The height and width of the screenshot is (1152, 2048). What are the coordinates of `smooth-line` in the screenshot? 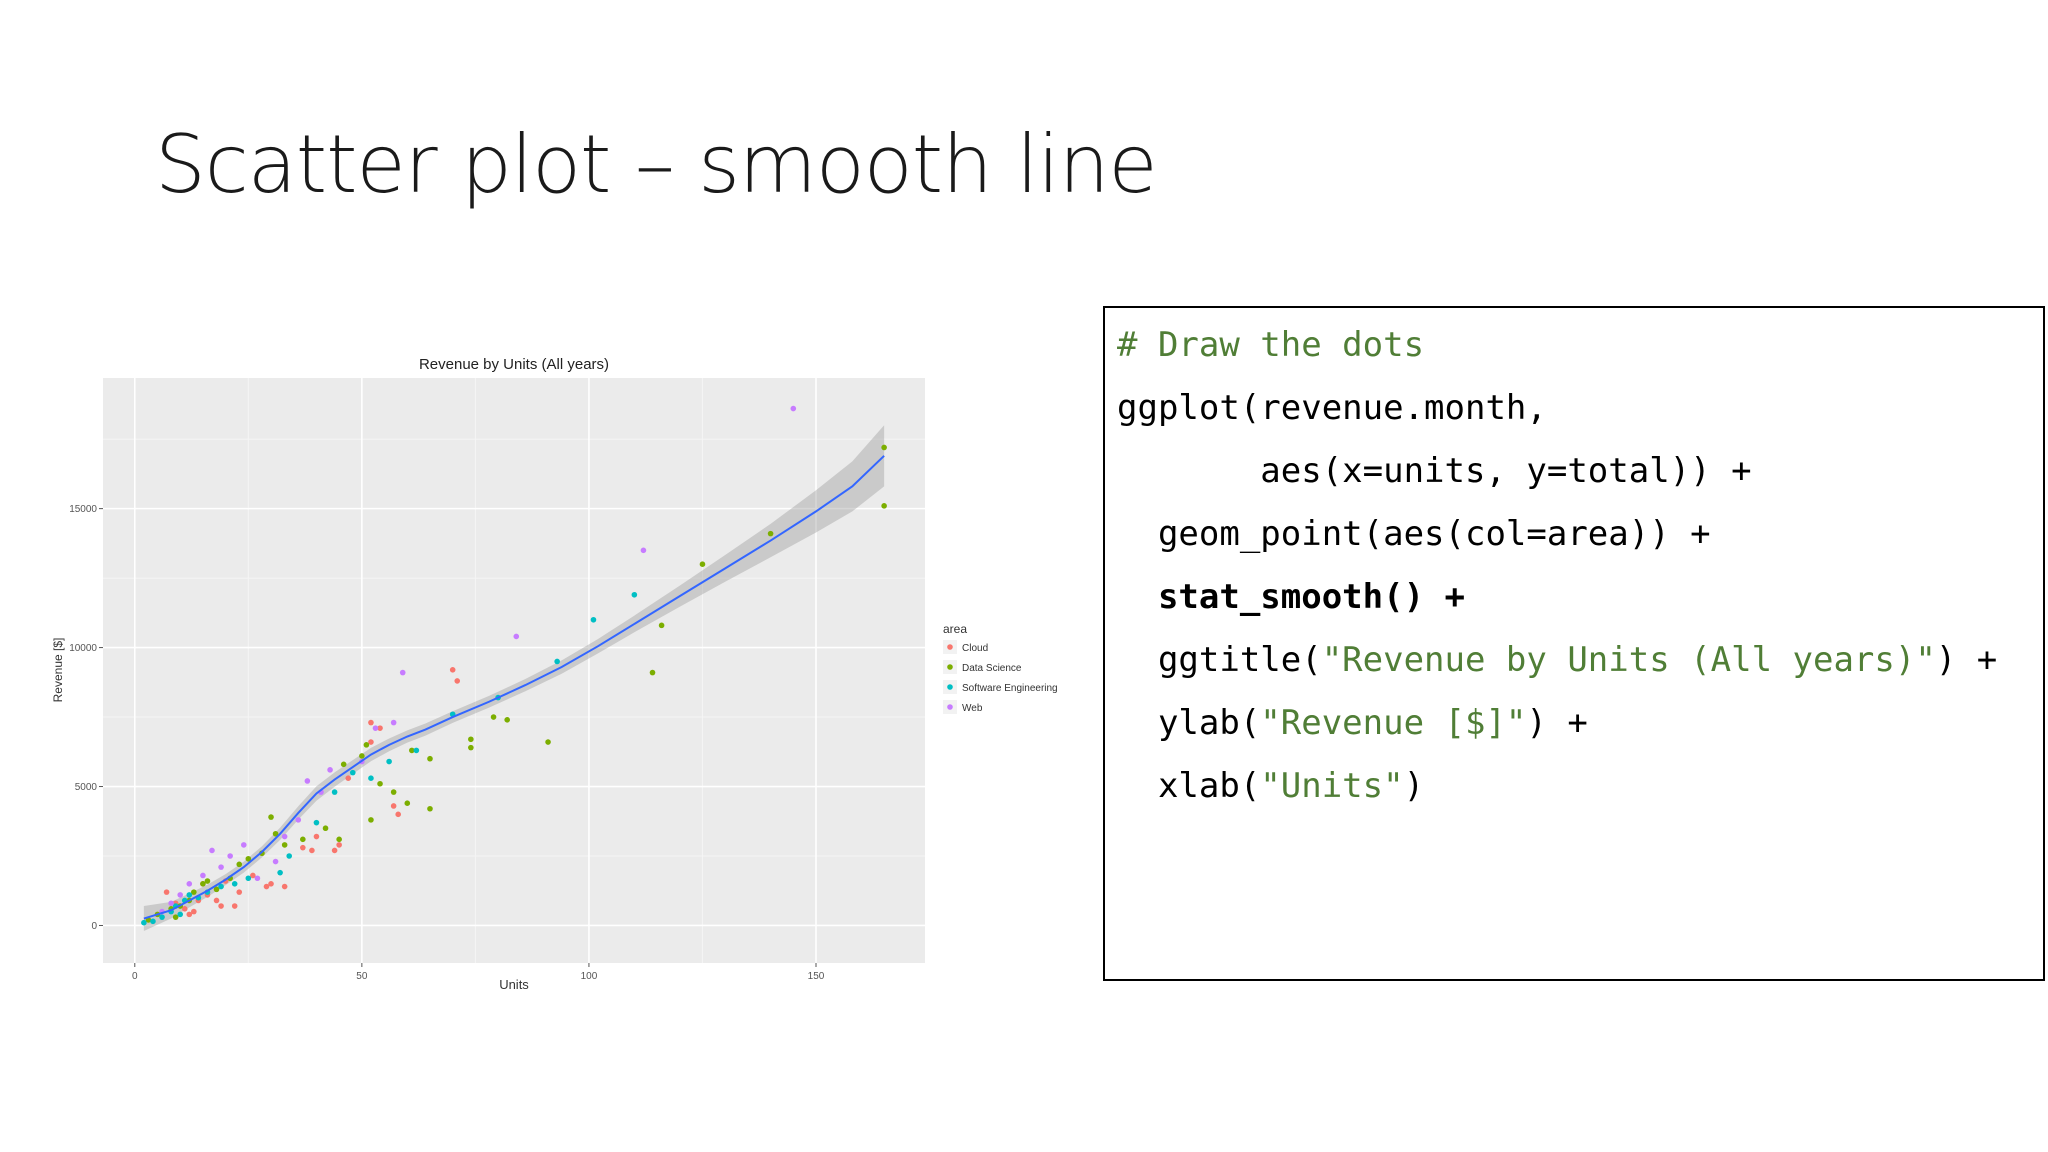 It's located at (514, 687).